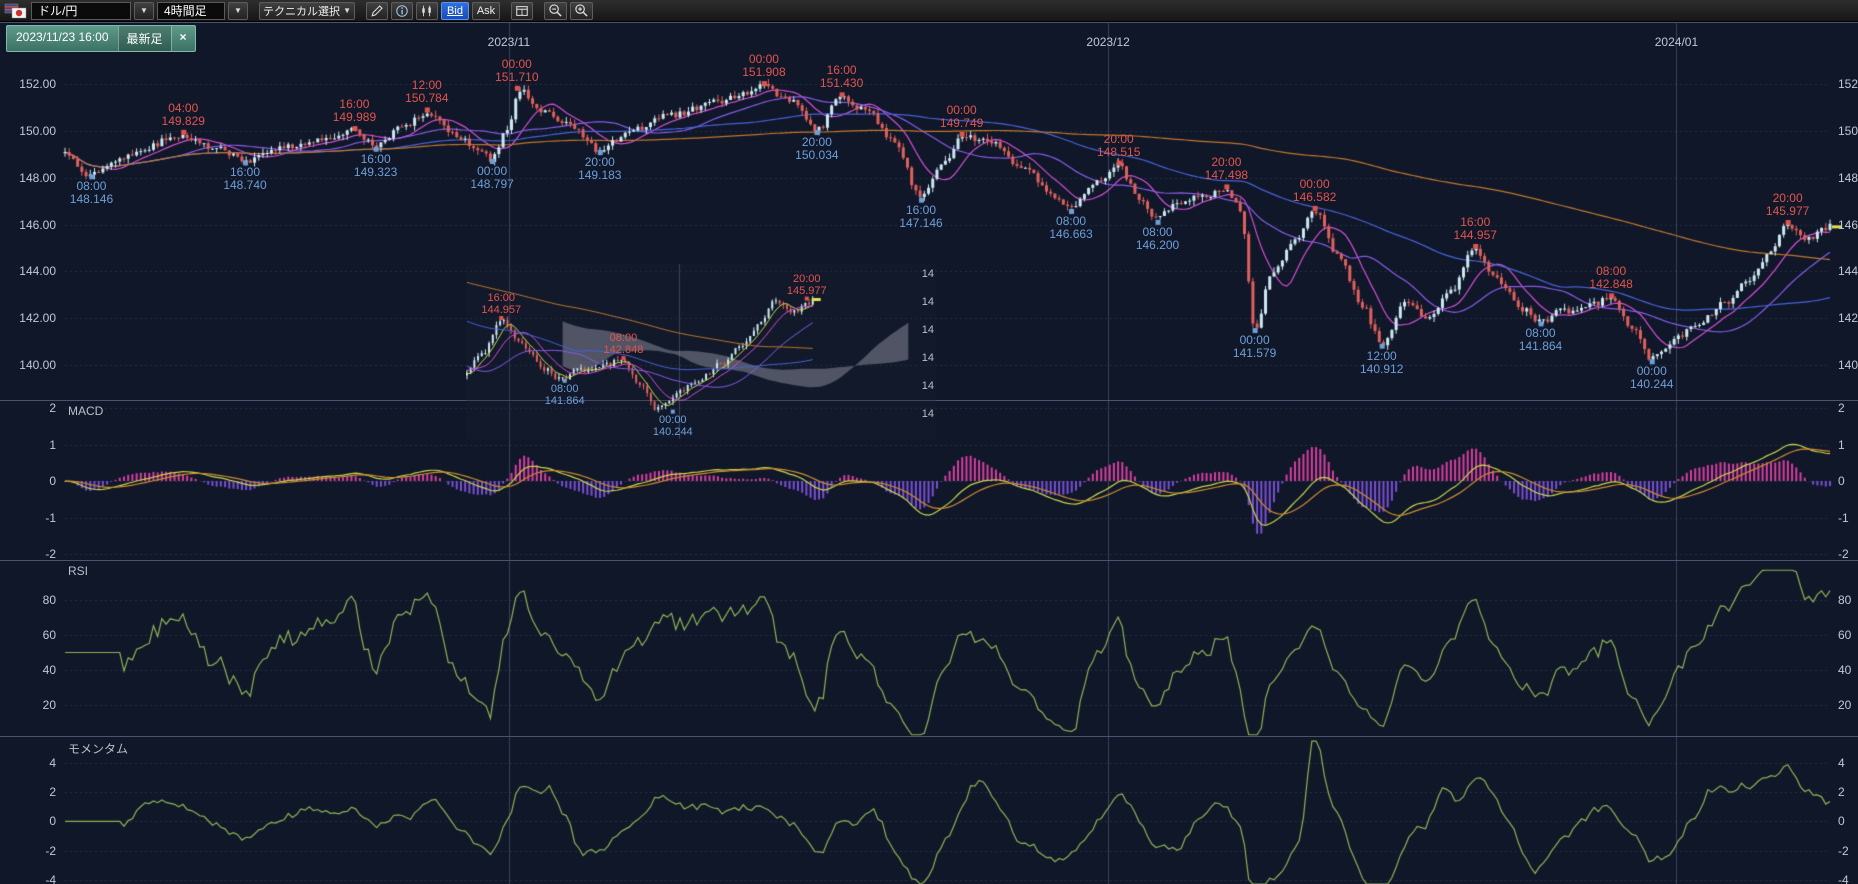  I want to click on zoom-in-button, so click(581, 10).